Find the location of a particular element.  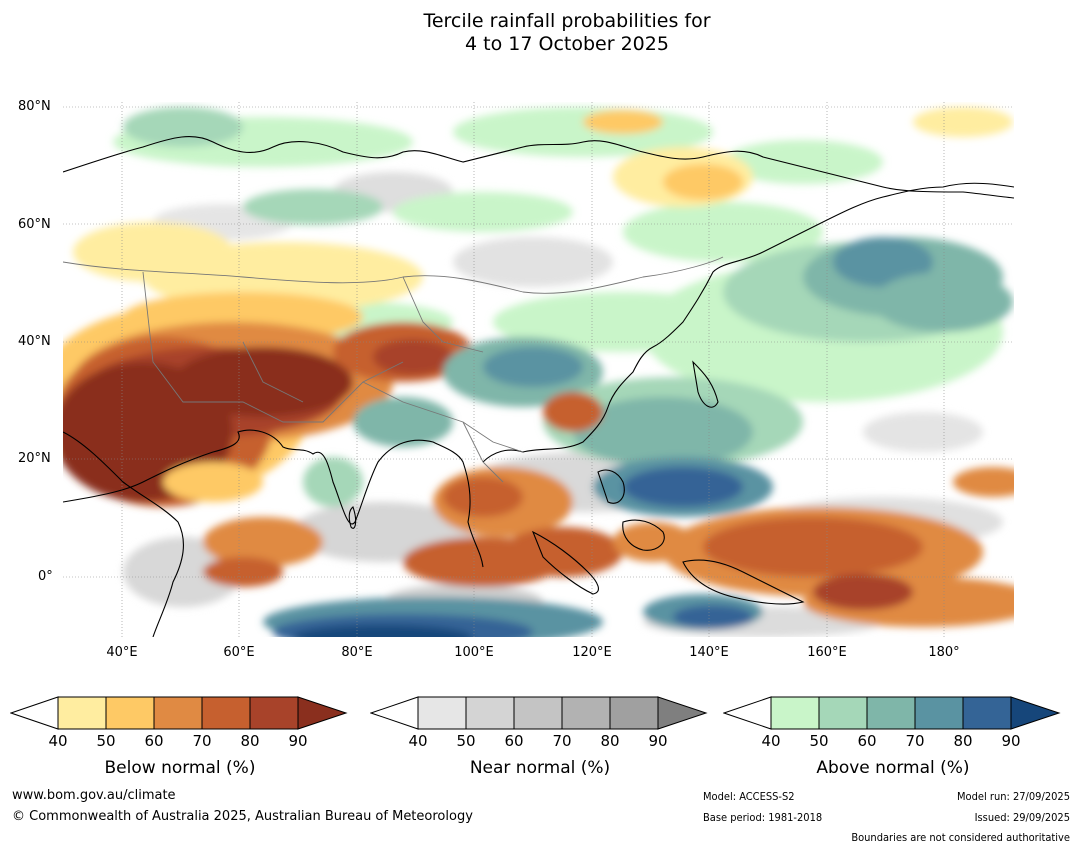

lat-label-0: 0° is located at coordinates (45, 576).